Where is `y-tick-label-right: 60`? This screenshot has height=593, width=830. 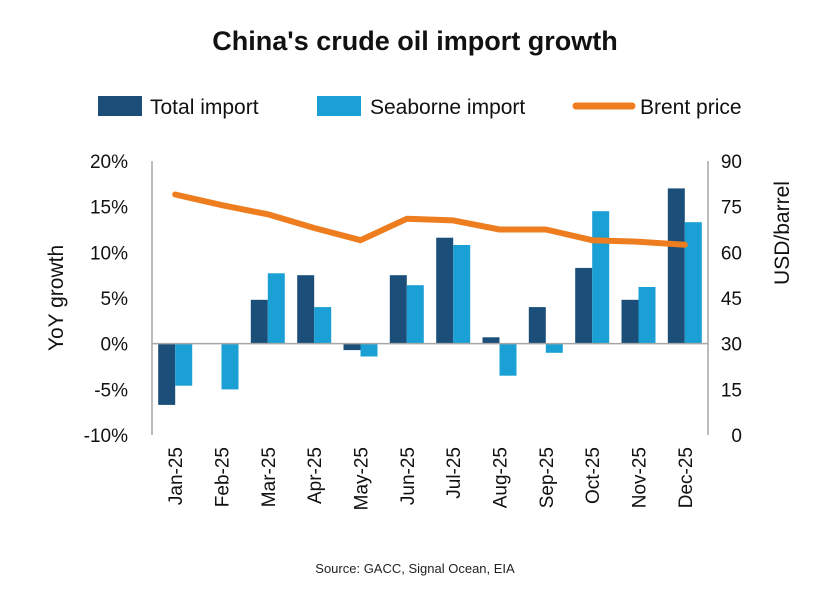
y-tick-label-right: 60 is located at coordinates (731, 253).